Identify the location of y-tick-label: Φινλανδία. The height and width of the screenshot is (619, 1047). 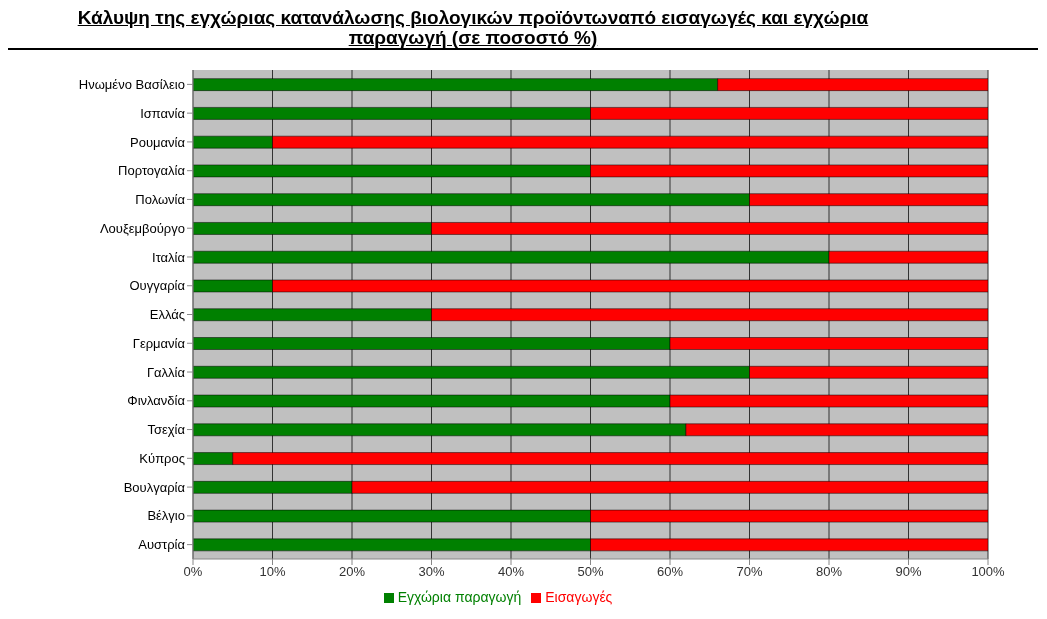
(156, 401).